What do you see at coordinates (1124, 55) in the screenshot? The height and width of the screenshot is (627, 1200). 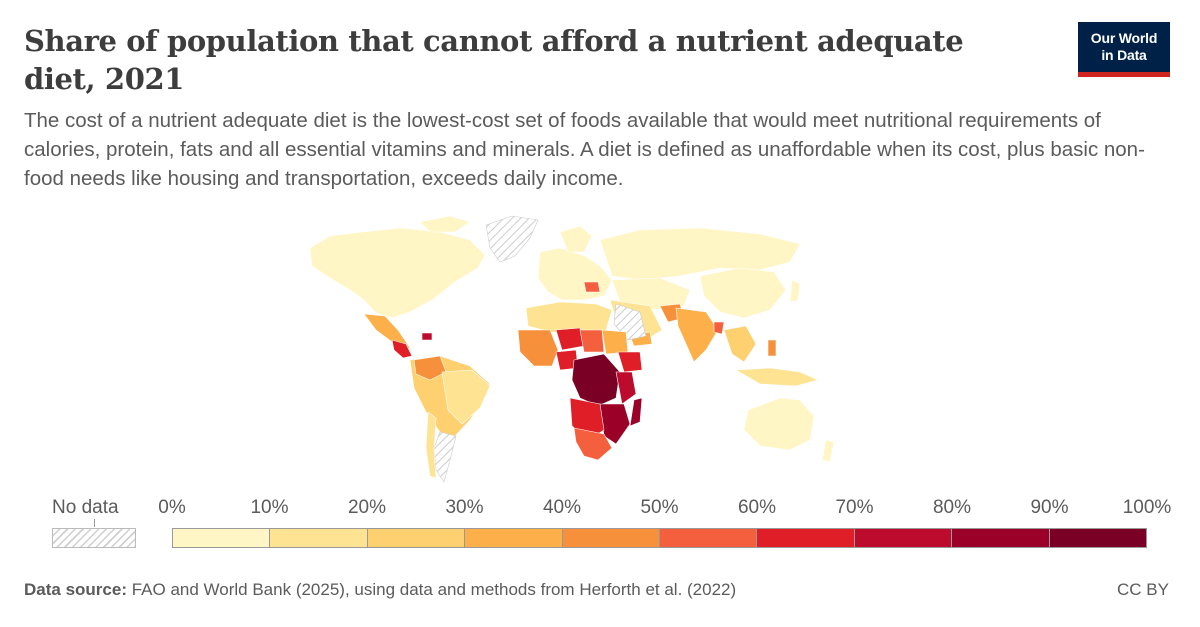 I see `logo-line-2: in Data` at bounding box center [1124, 55].